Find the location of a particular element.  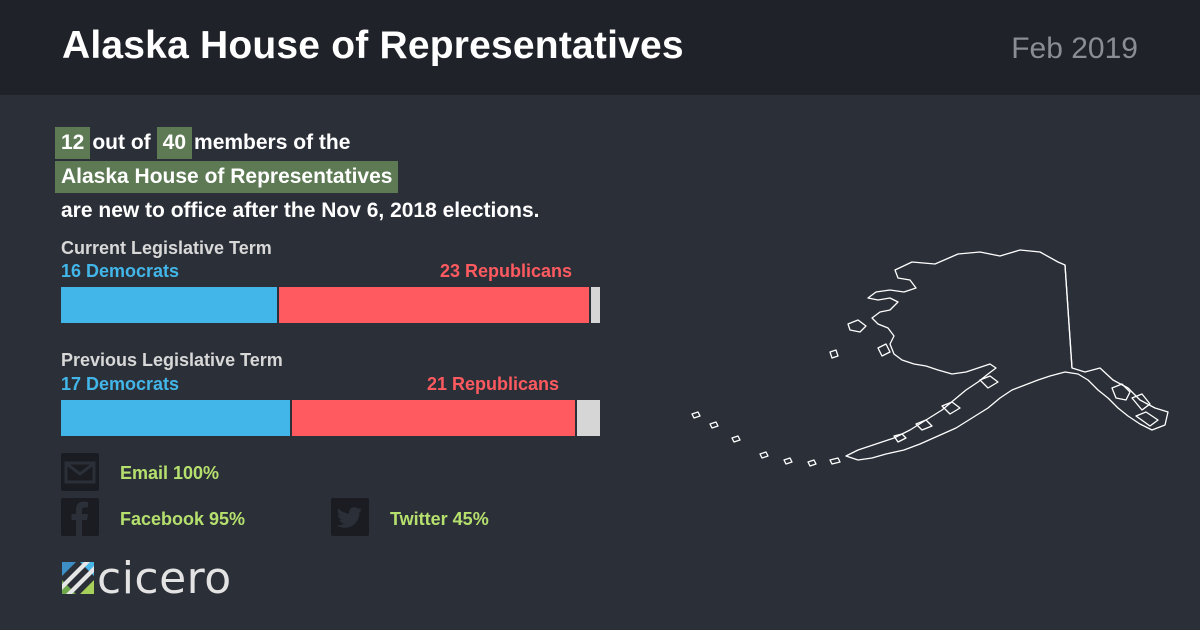

previous-term-label: Previous Legislative Term is located at coordinates (172, 360).